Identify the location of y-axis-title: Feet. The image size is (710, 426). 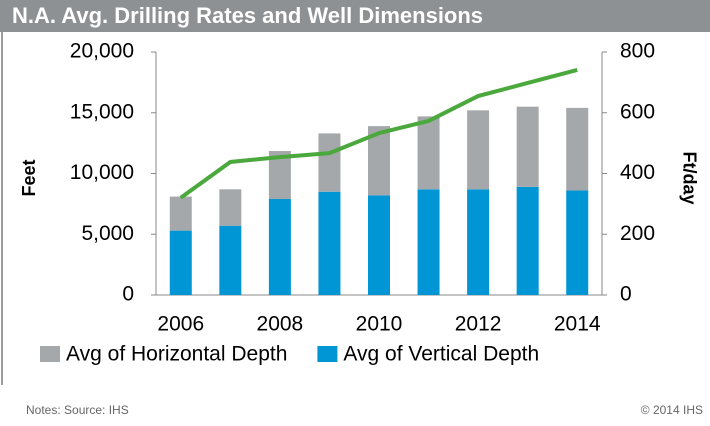
(29, 177).